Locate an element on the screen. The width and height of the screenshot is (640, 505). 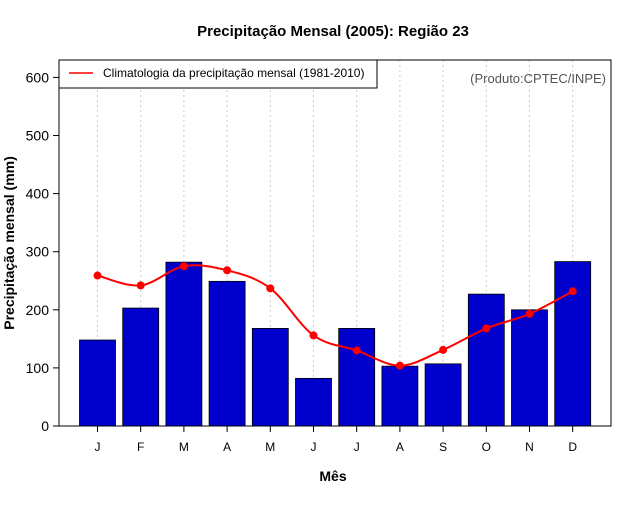
y-tick-label: 600 is located at coordinates (38, 77).